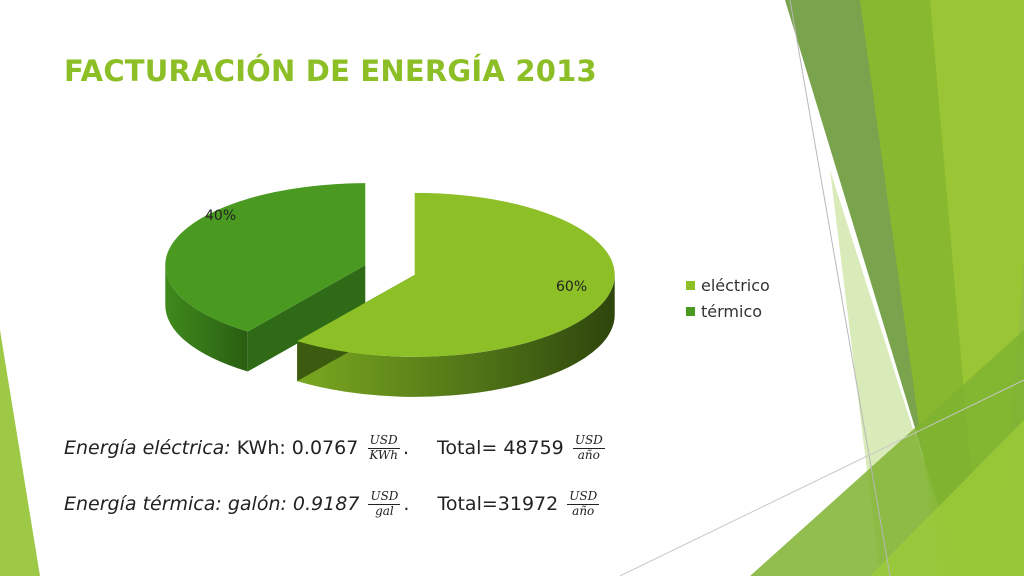  I want to click on fraction-denominator: KWh, so click(383, 454).